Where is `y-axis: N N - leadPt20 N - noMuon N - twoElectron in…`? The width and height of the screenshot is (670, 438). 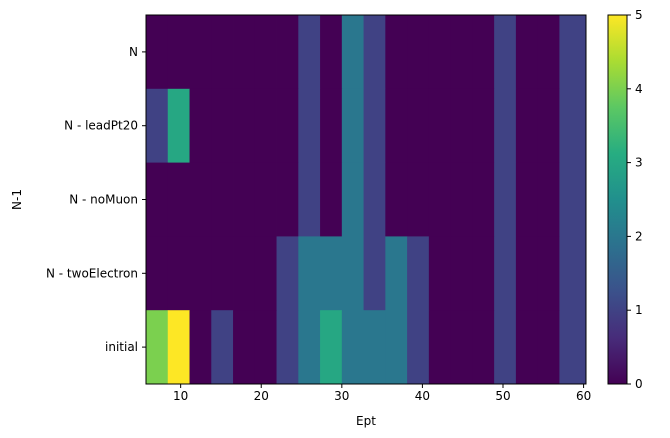
y-axis: N N - leadPt20 N - noMuon N - twoElectron in… is located at coordinates (96, 199).